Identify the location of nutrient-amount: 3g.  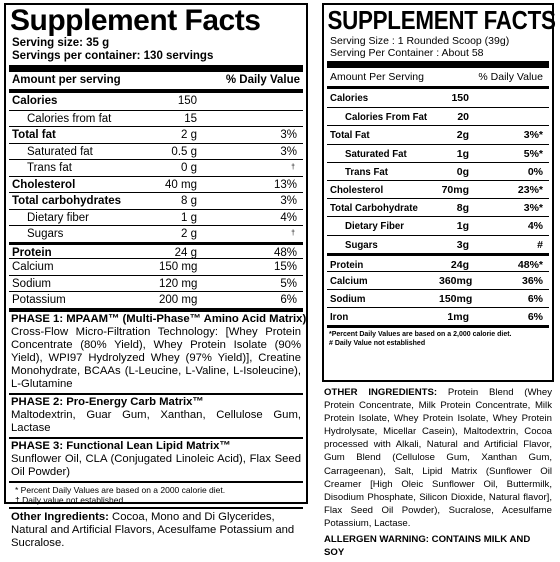
(462, 244).